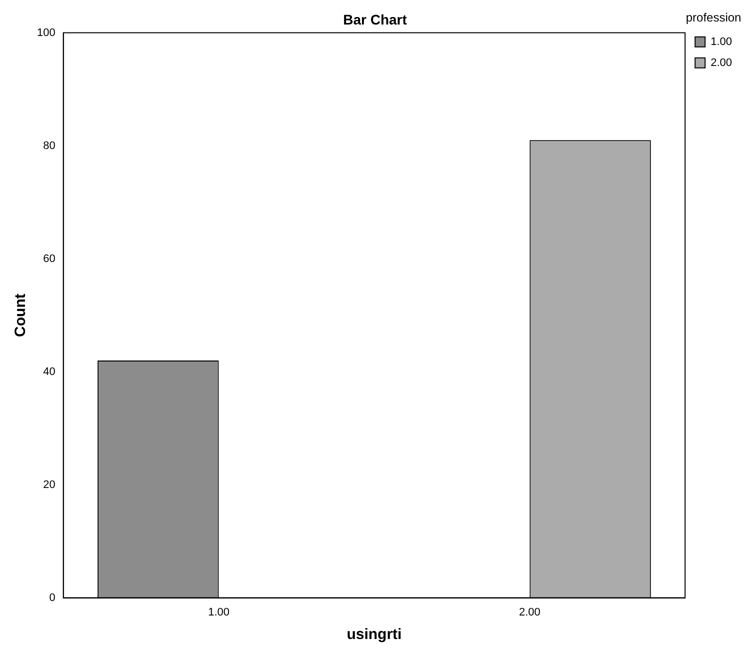 This screenshot has height=656, width=754. What do you see at coordinates (714, 17) in the screenshot?
I see `legend-title: profession` at bounding box center [714, 17].